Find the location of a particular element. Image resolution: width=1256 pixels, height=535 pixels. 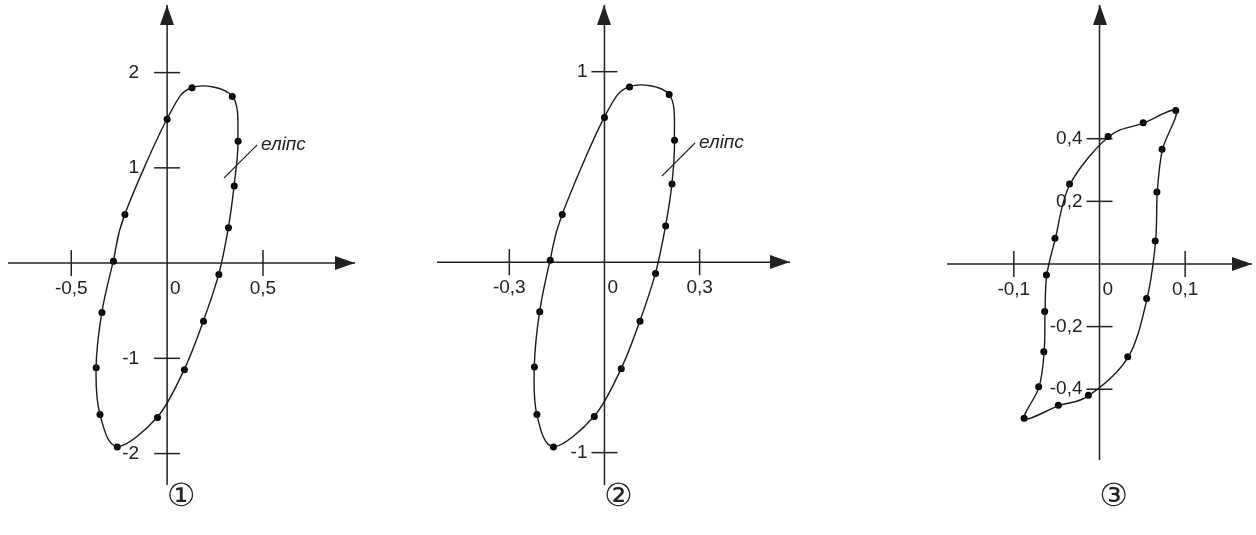

y-tick-label: -0,2 is located at coordinates (1066, 325).